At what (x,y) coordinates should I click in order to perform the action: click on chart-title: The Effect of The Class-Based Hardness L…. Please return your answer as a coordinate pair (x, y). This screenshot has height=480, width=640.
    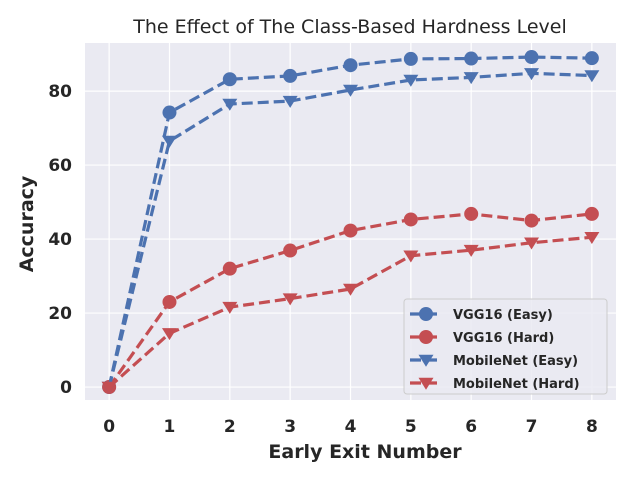
    Looking at the image, I should click on (349, 27).